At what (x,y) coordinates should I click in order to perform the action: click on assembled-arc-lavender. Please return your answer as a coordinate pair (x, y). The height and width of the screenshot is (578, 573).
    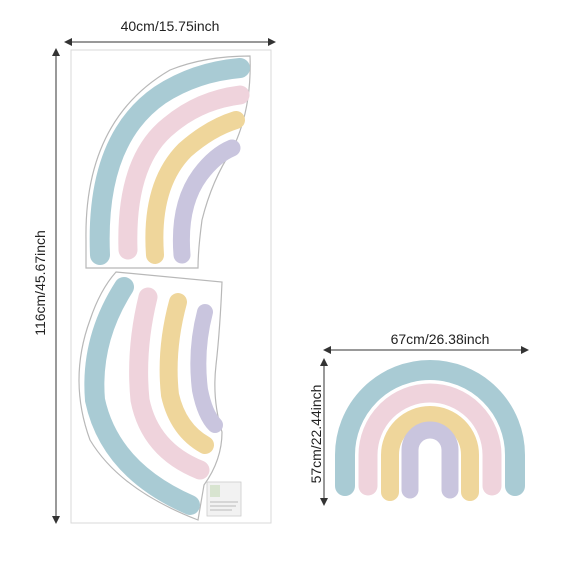
    Looking at the image, I should click on (430, 460).